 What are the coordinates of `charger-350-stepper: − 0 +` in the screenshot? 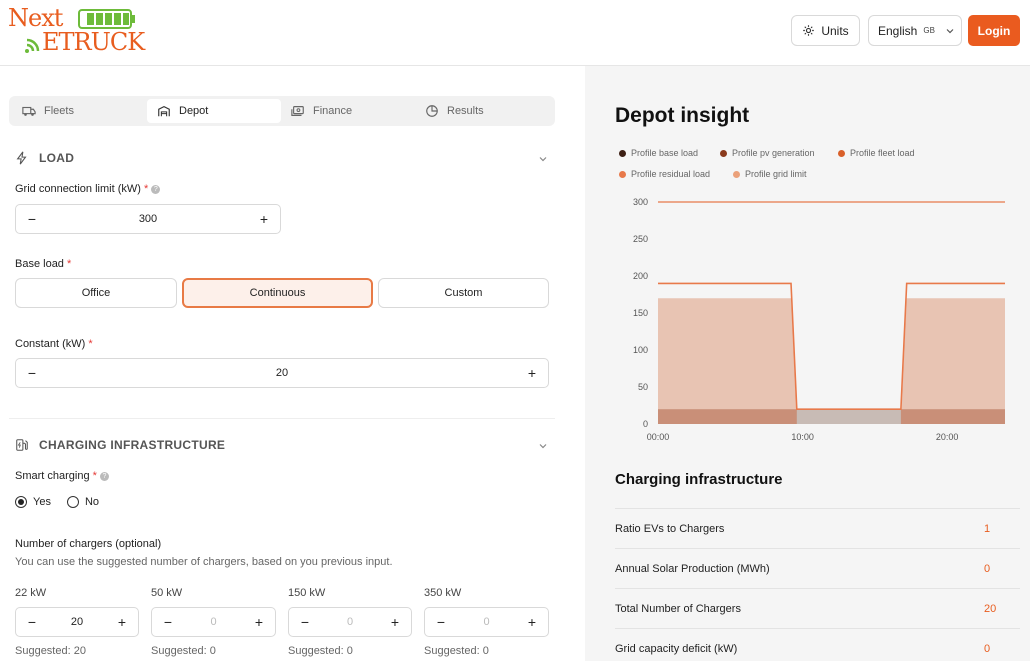 It's located at (486, 622).